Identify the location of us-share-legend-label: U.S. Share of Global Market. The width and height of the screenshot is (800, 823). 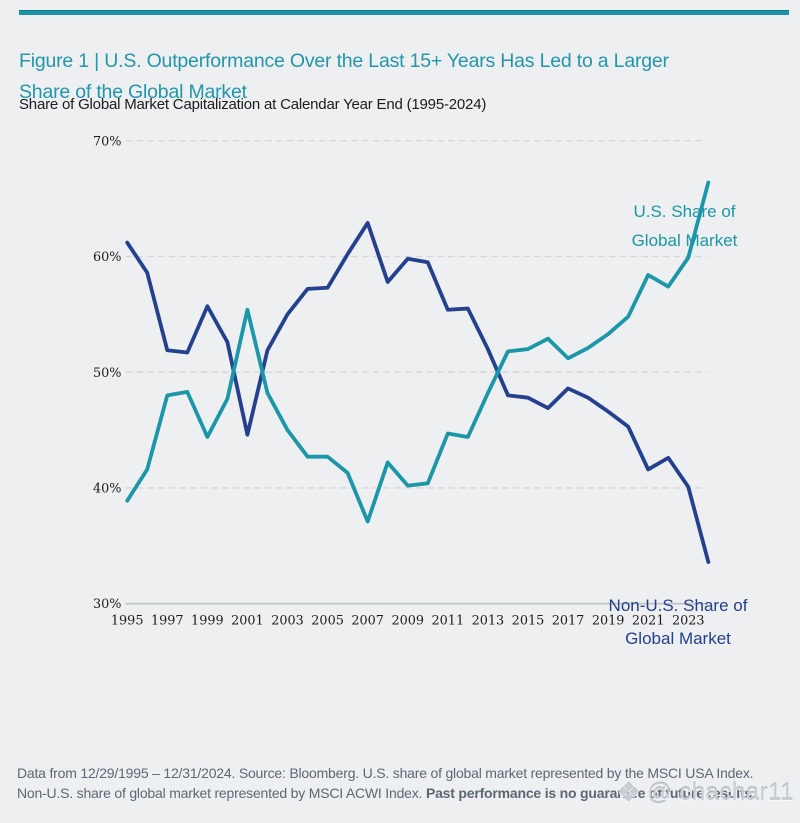
(684, 226).